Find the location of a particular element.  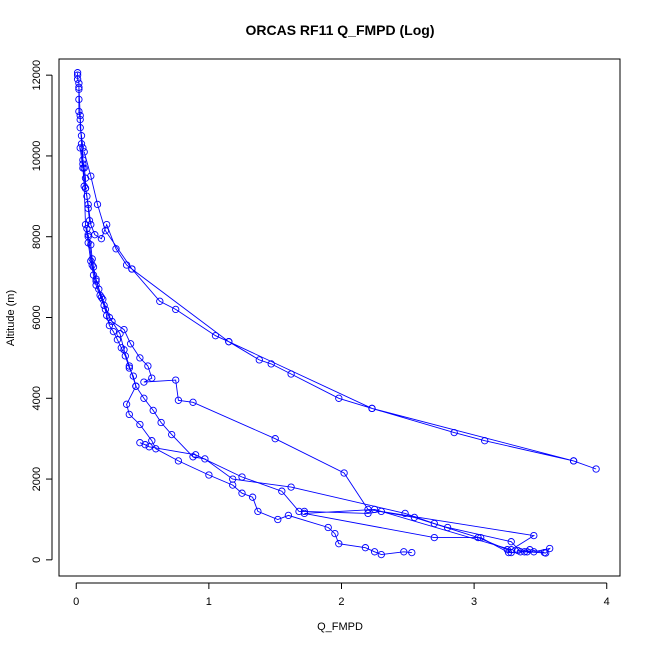

y-tick-label: 4000 is located at coordinates (37, 398).